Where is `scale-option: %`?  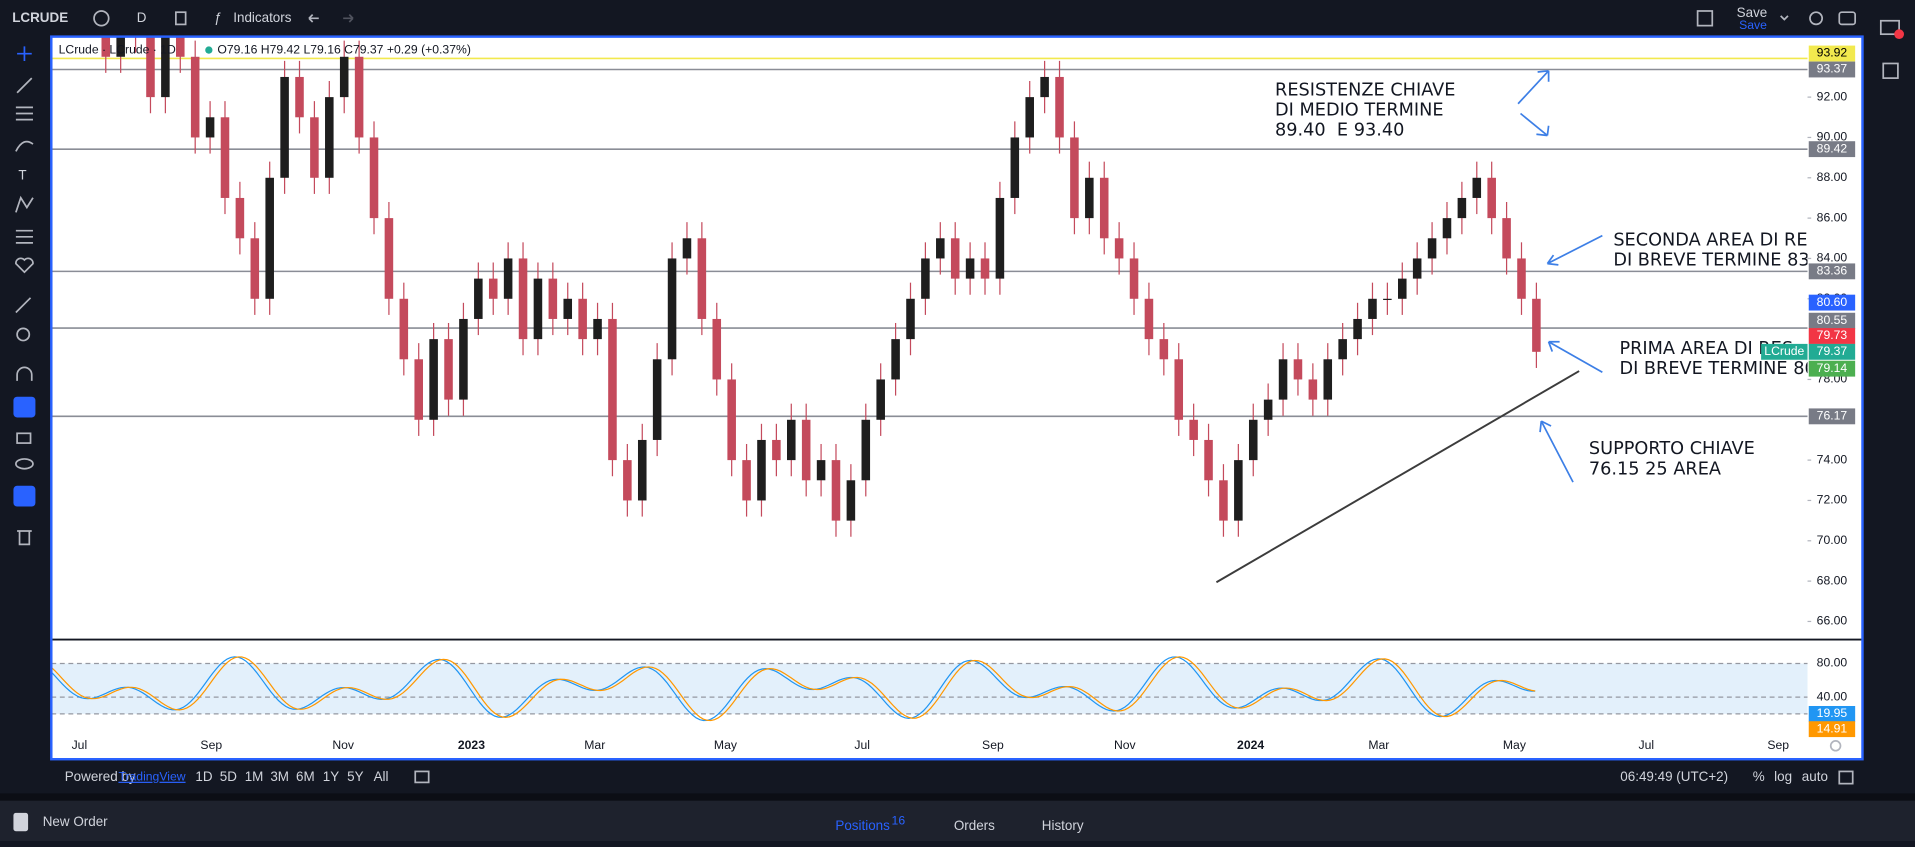 scale-option: % is located at coordinates (1759, 776).